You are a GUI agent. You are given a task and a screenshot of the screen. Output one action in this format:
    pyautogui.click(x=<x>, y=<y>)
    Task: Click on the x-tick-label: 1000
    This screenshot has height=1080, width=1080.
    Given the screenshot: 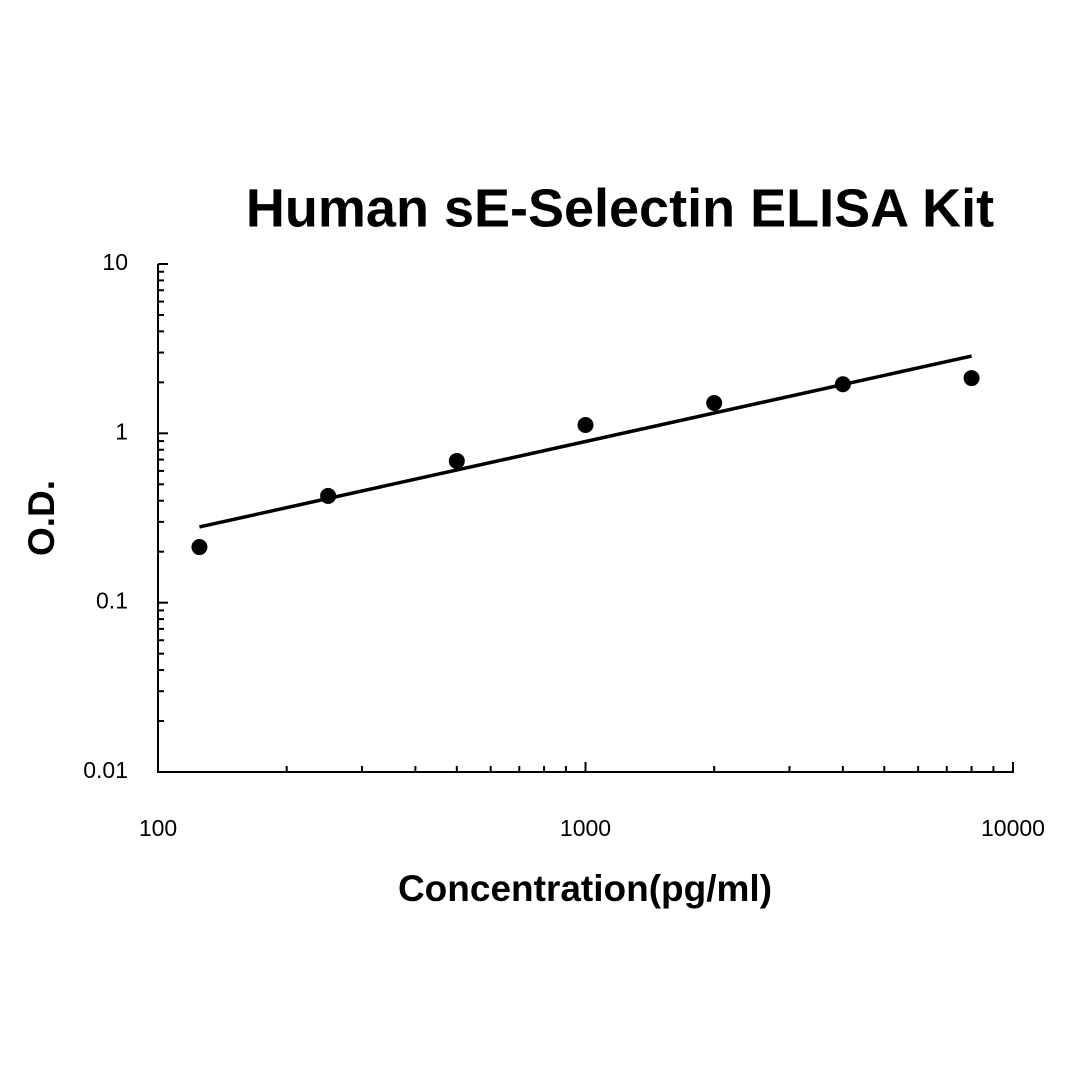 What is the action you would take?
    pyautogui.click(x=585, y=828)
    